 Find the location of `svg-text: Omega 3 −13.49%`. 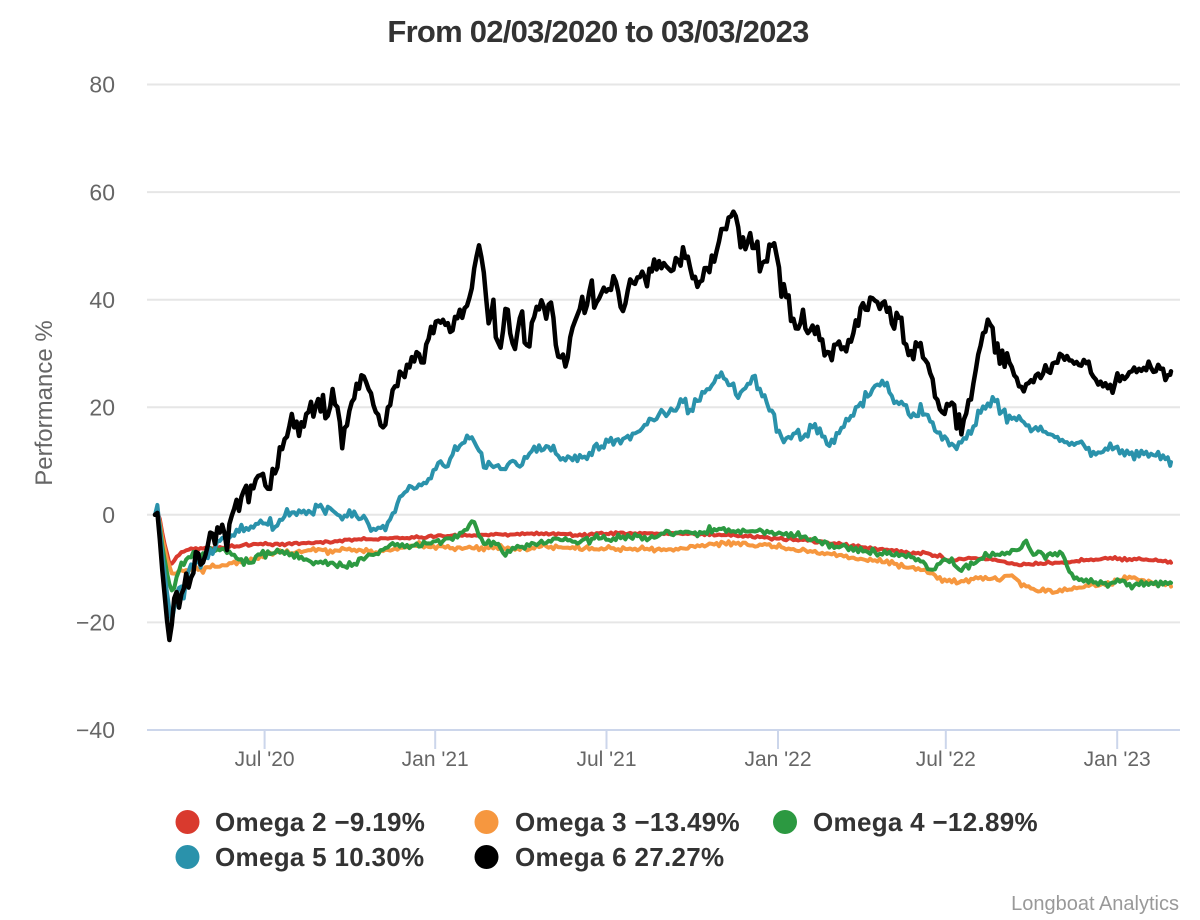

svg-text: Omega 3 −13.49% is located at coordinates (627, 822).